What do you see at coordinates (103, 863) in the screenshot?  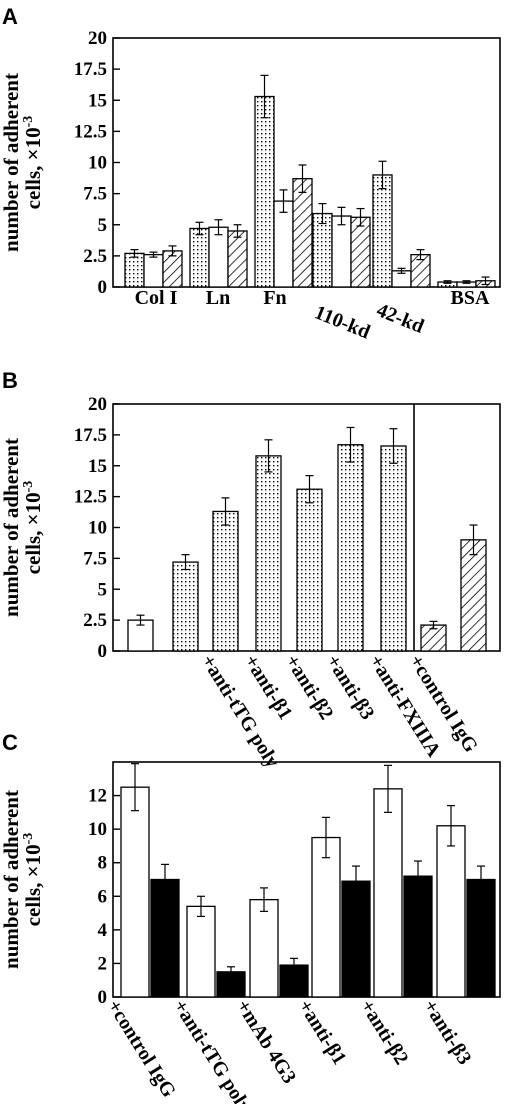 I see `y-tick-label: 8` at bounding box center [103, 863].